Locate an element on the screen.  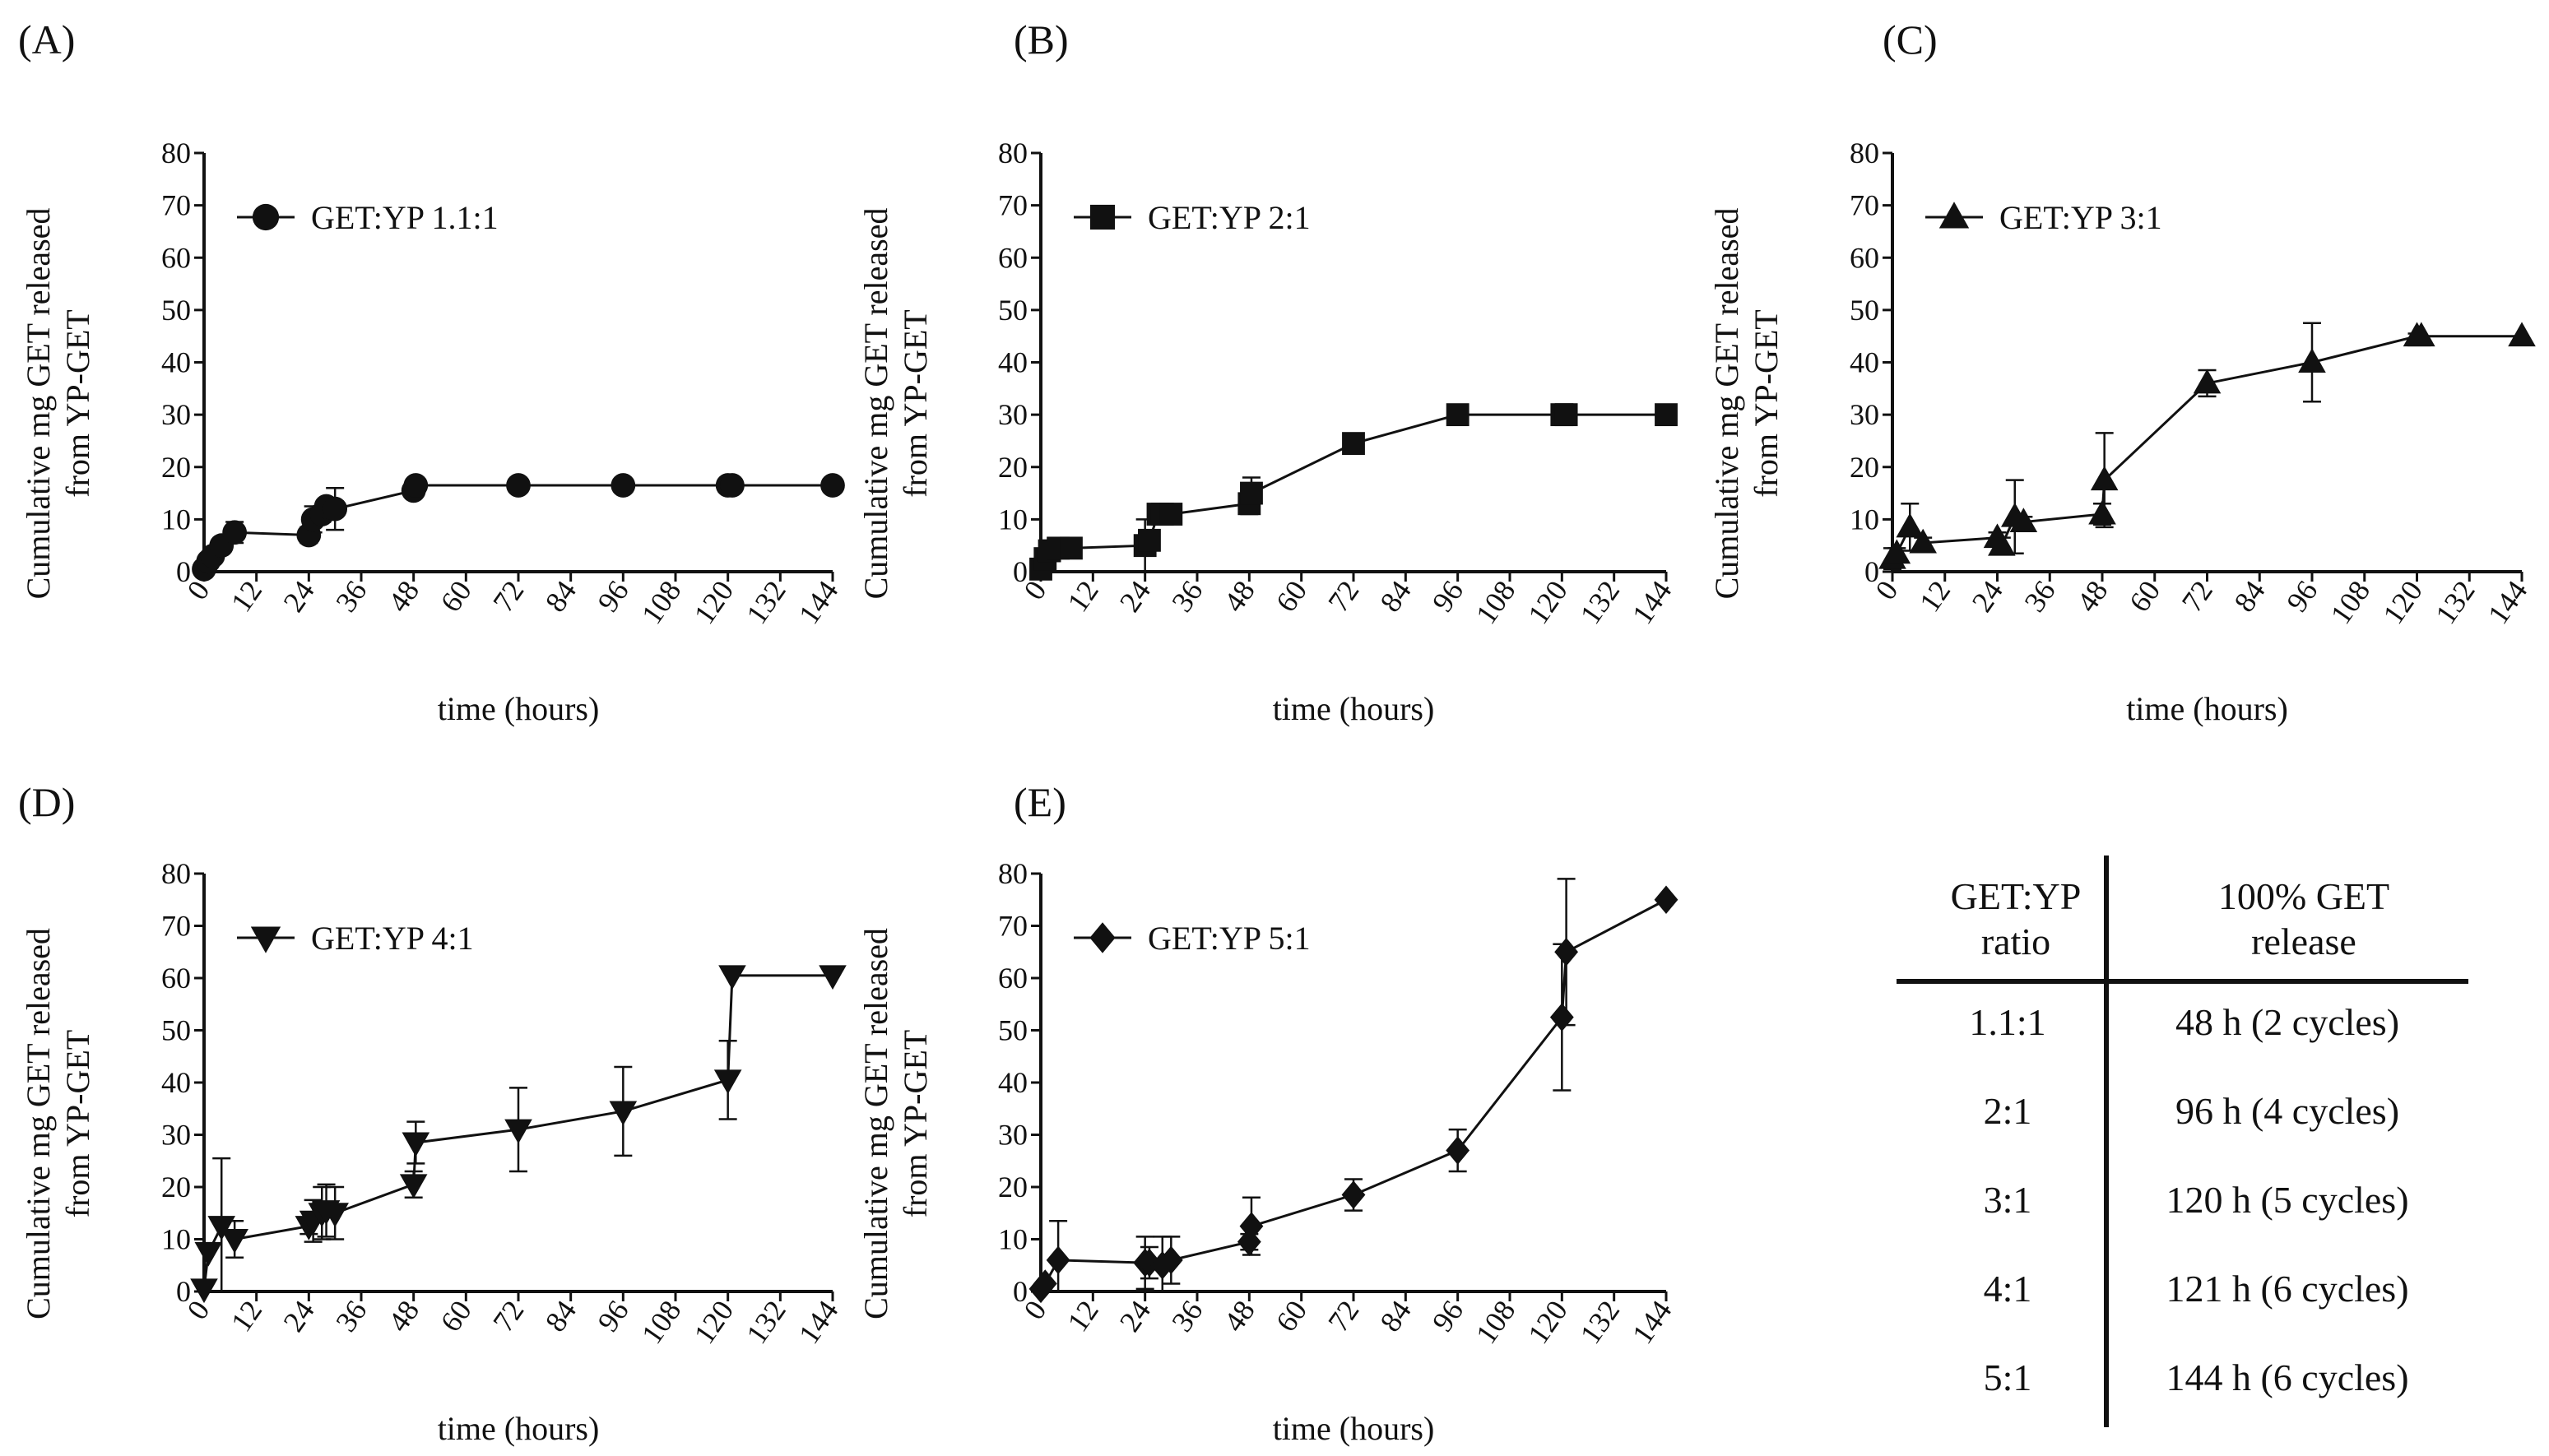
series-line is located at coordinates (1353, 1094).